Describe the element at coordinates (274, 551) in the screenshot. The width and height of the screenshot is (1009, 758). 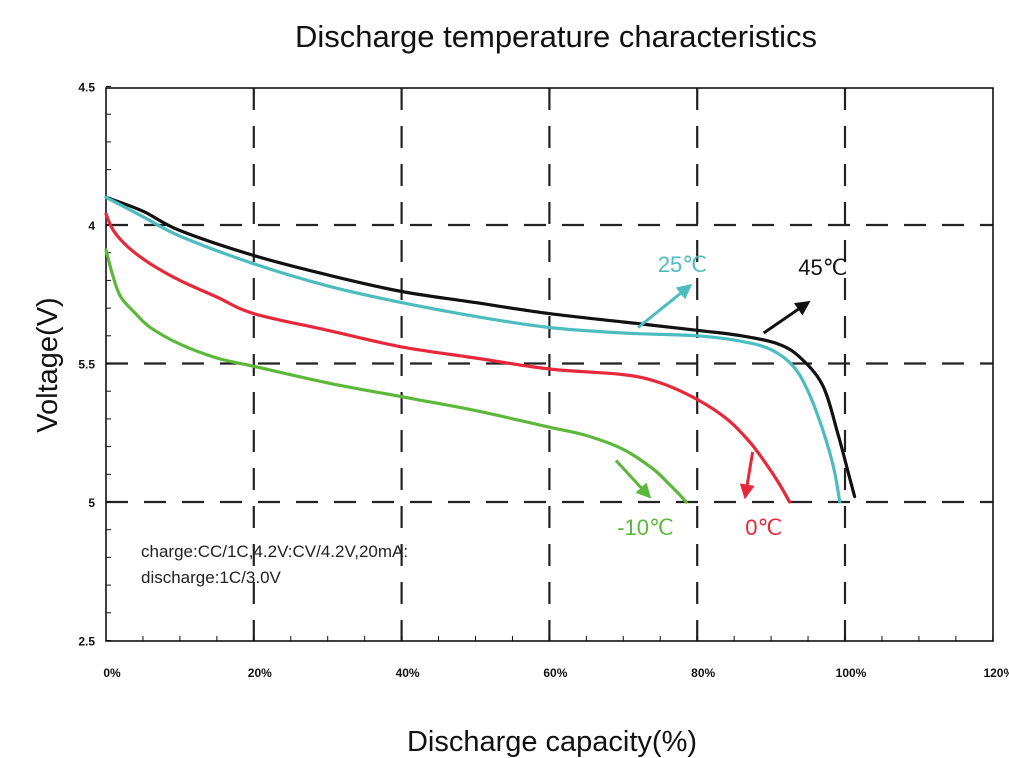
I see `note-line-charge: charge:CC/1C,4.2V:CV/4.2V,20mA:` at that location.